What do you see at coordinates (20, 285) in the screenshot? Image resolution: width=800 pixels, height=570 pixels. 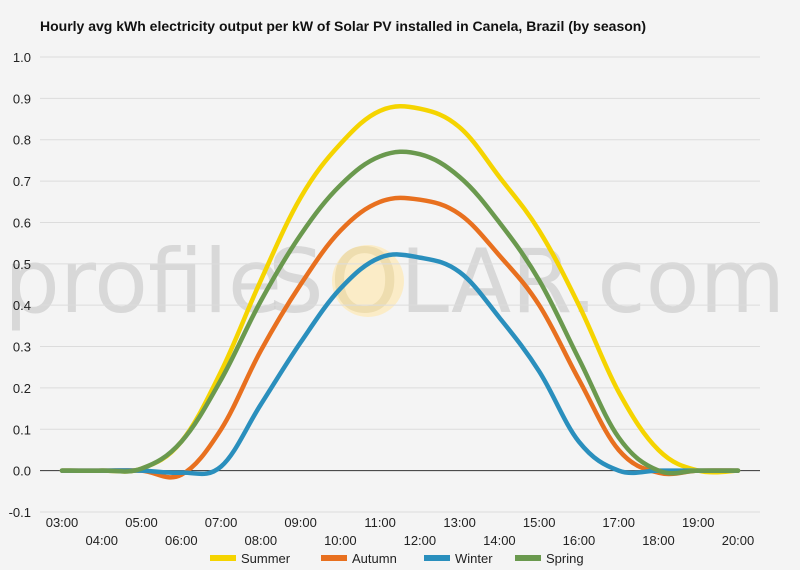 I see `y-axis-ticks: -0.1 0.0 0.1 0.2 0.3 0.4 0.5 0.6 0.7 0.8 0.9 1.0` at bounding box center [20, 285].